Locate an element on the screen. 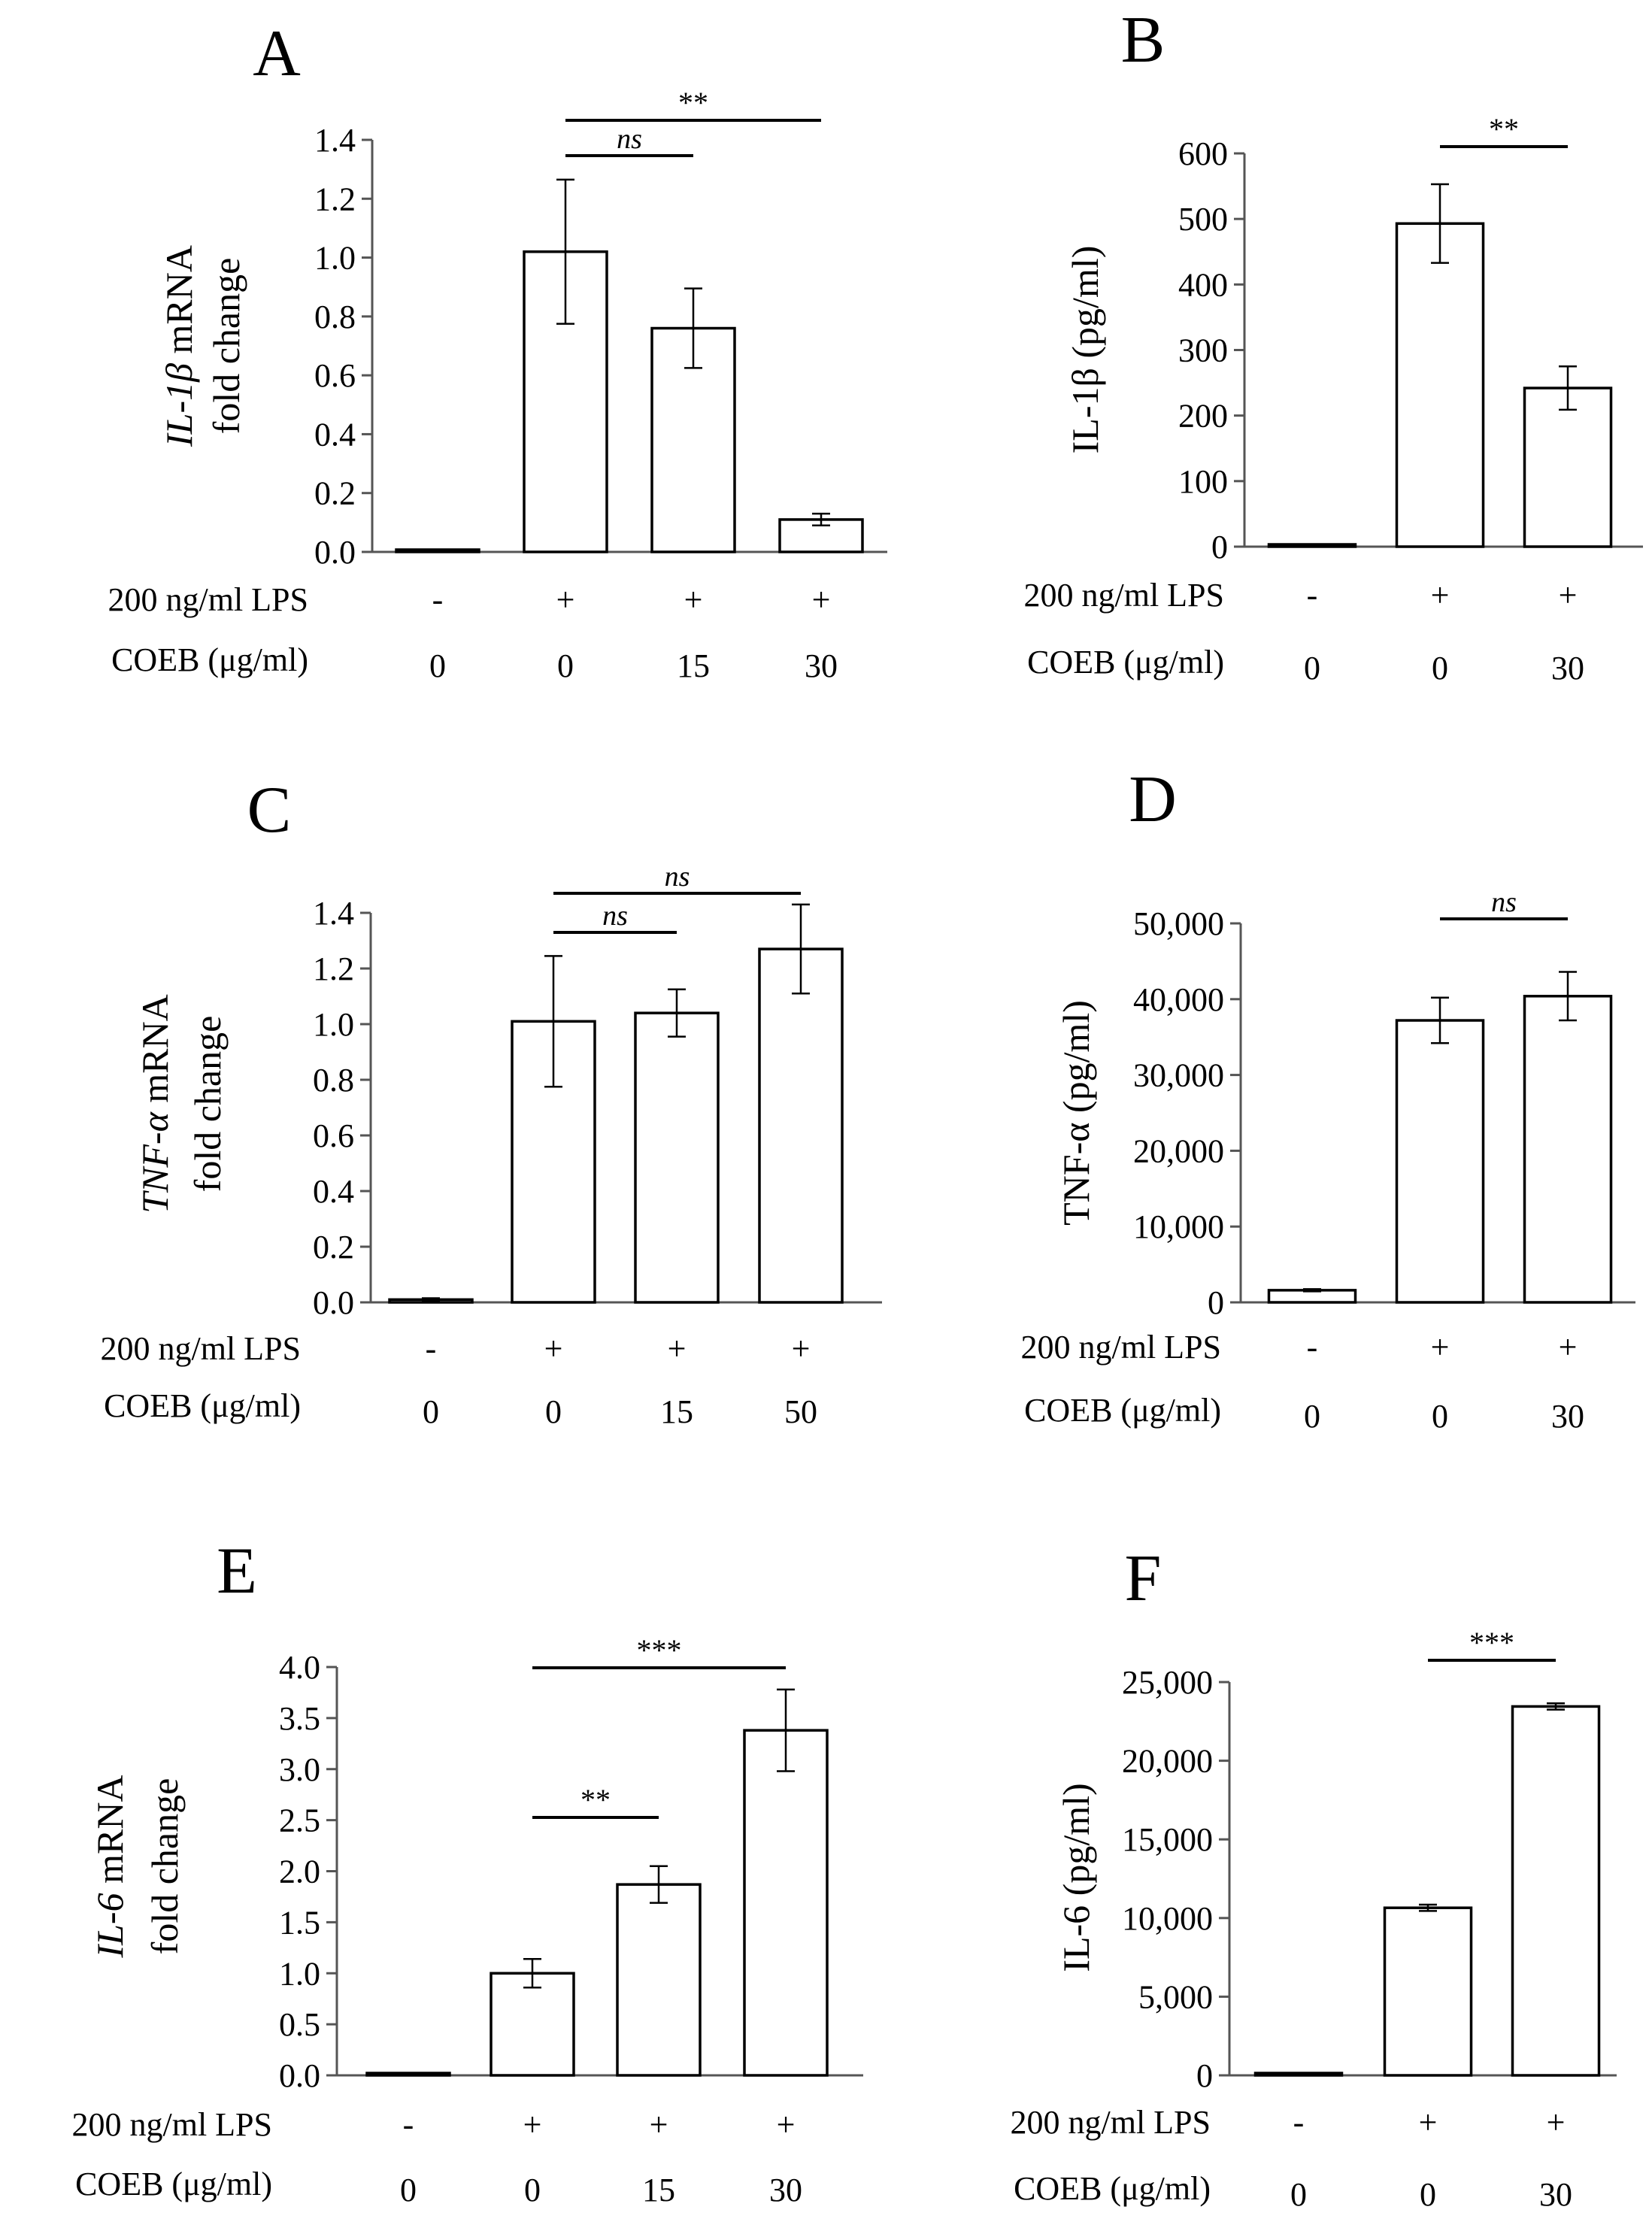  y-tick-label: 3.5 is located at coordinates (299, 1718).